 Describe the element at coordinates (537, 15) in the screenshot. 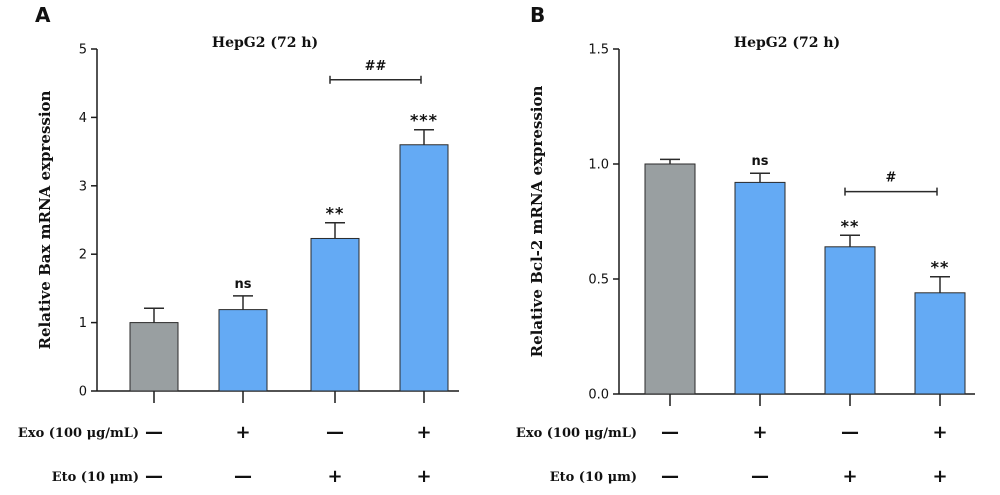

I see `panel-letter: B` at that location.